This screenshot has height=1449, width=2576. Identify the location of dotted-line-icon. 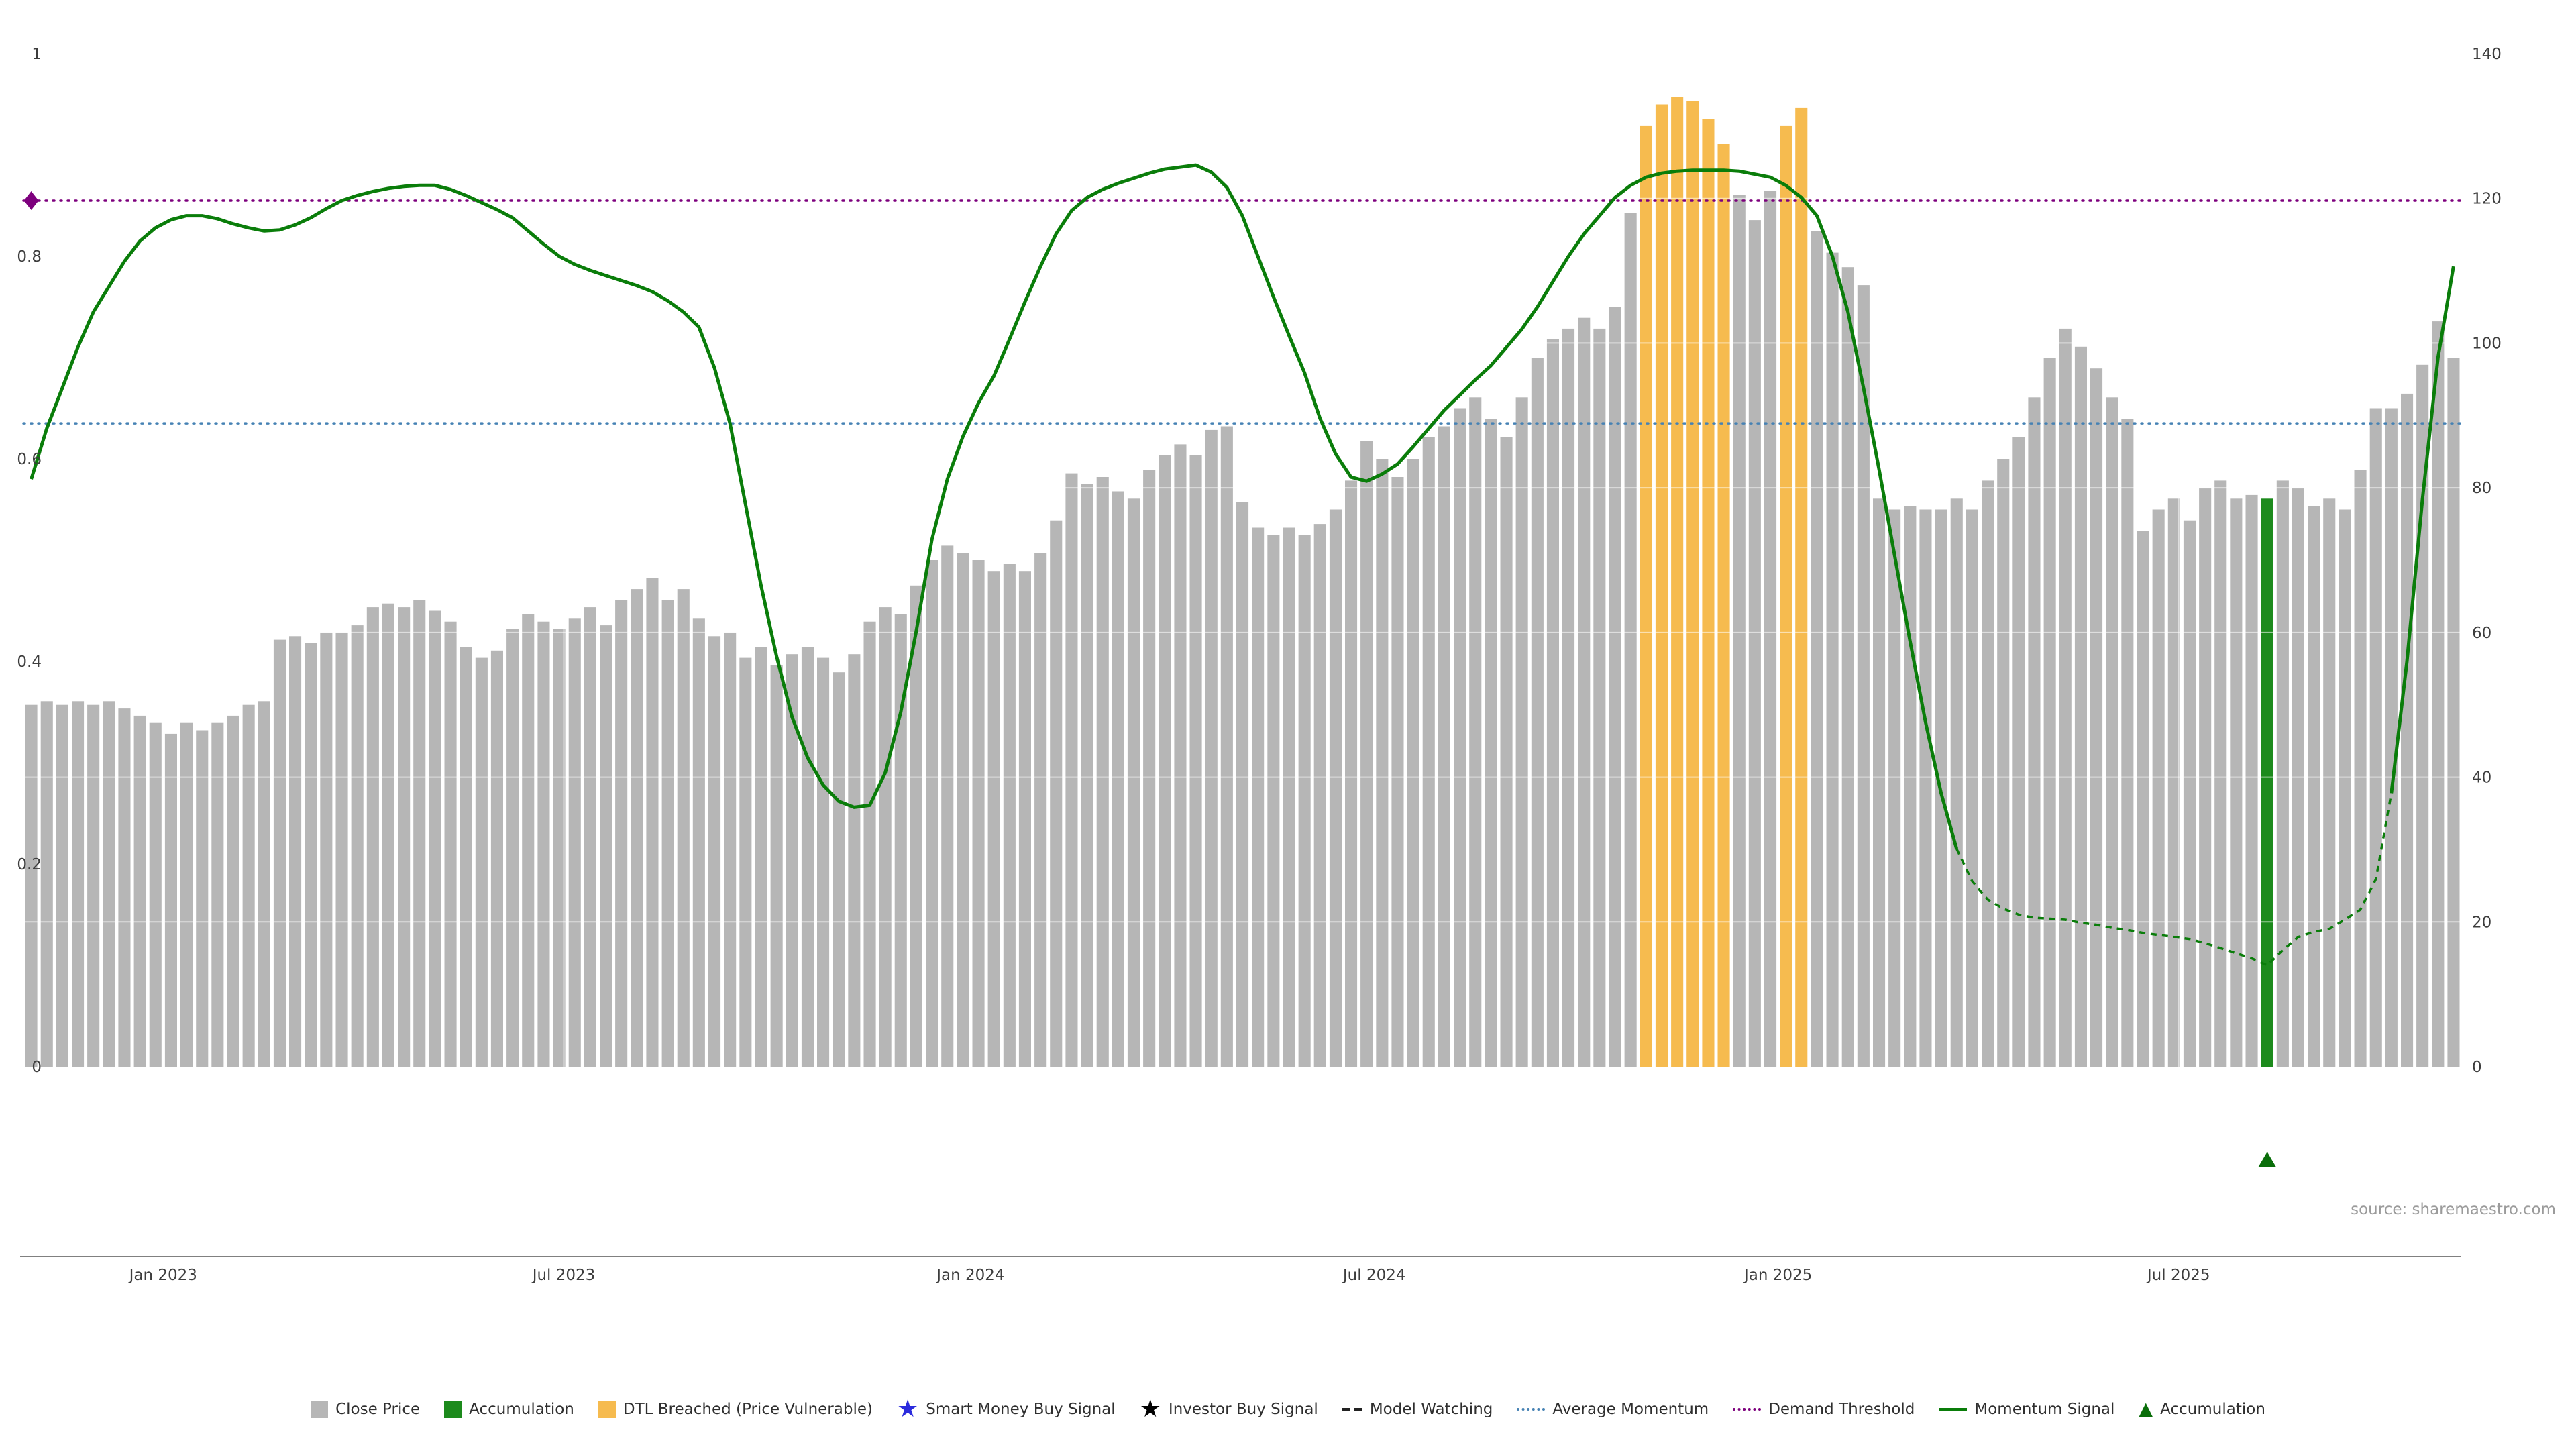
(1747, 1409).